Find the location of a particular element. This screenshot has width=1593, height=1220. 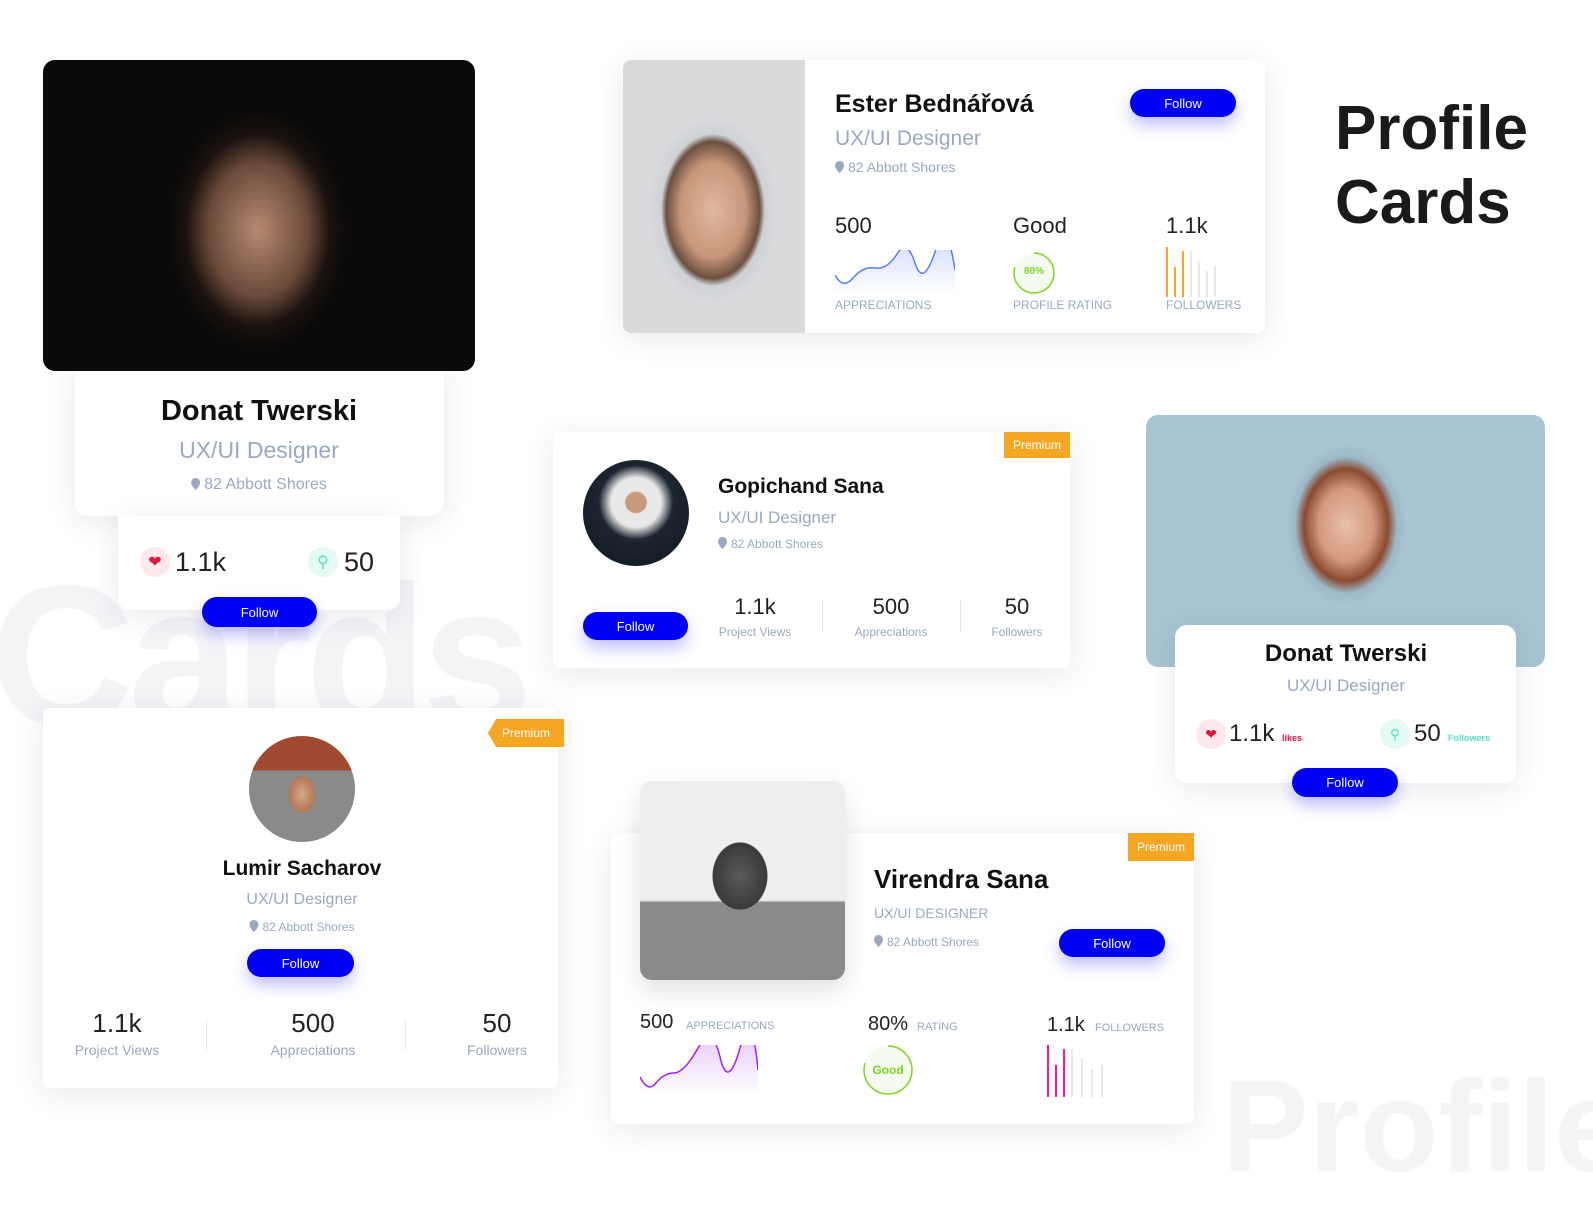

profile-photo-ester is located at coordinates (714, 196).